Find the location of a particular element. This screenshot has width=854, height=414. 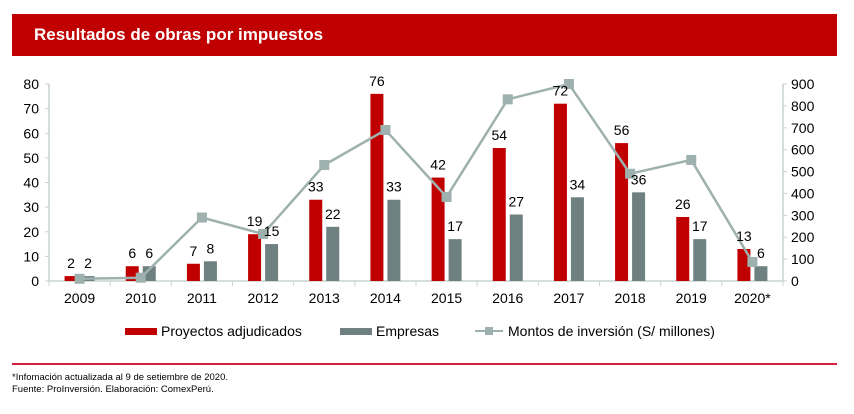

data-label-proyectos: 13 is located at coordinates (744, 236).